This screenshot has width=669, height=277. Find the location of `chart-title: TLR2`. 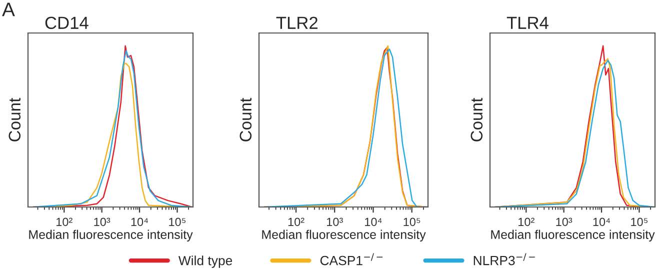

chart-title: TLR2 is located at coordinates (297, 22).